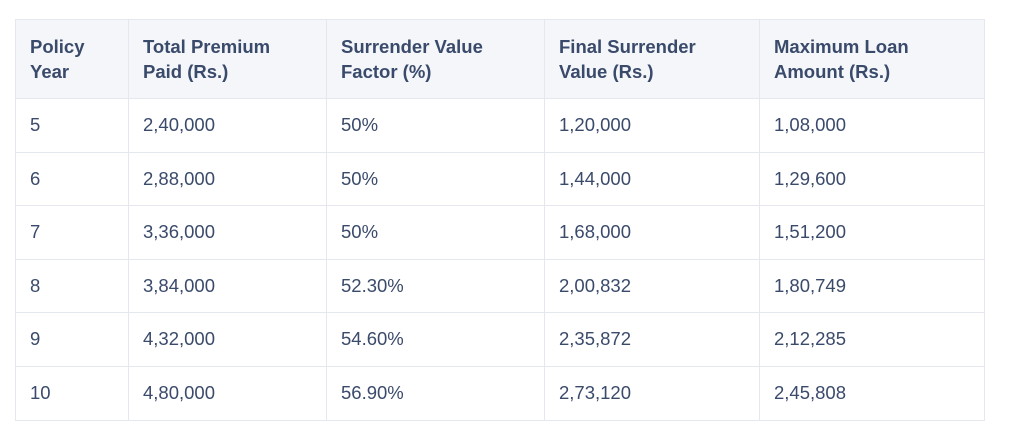  Describe the element at coordinates (72, 125) in the screenshot. I see `cell-policy-year: 5` at that location.